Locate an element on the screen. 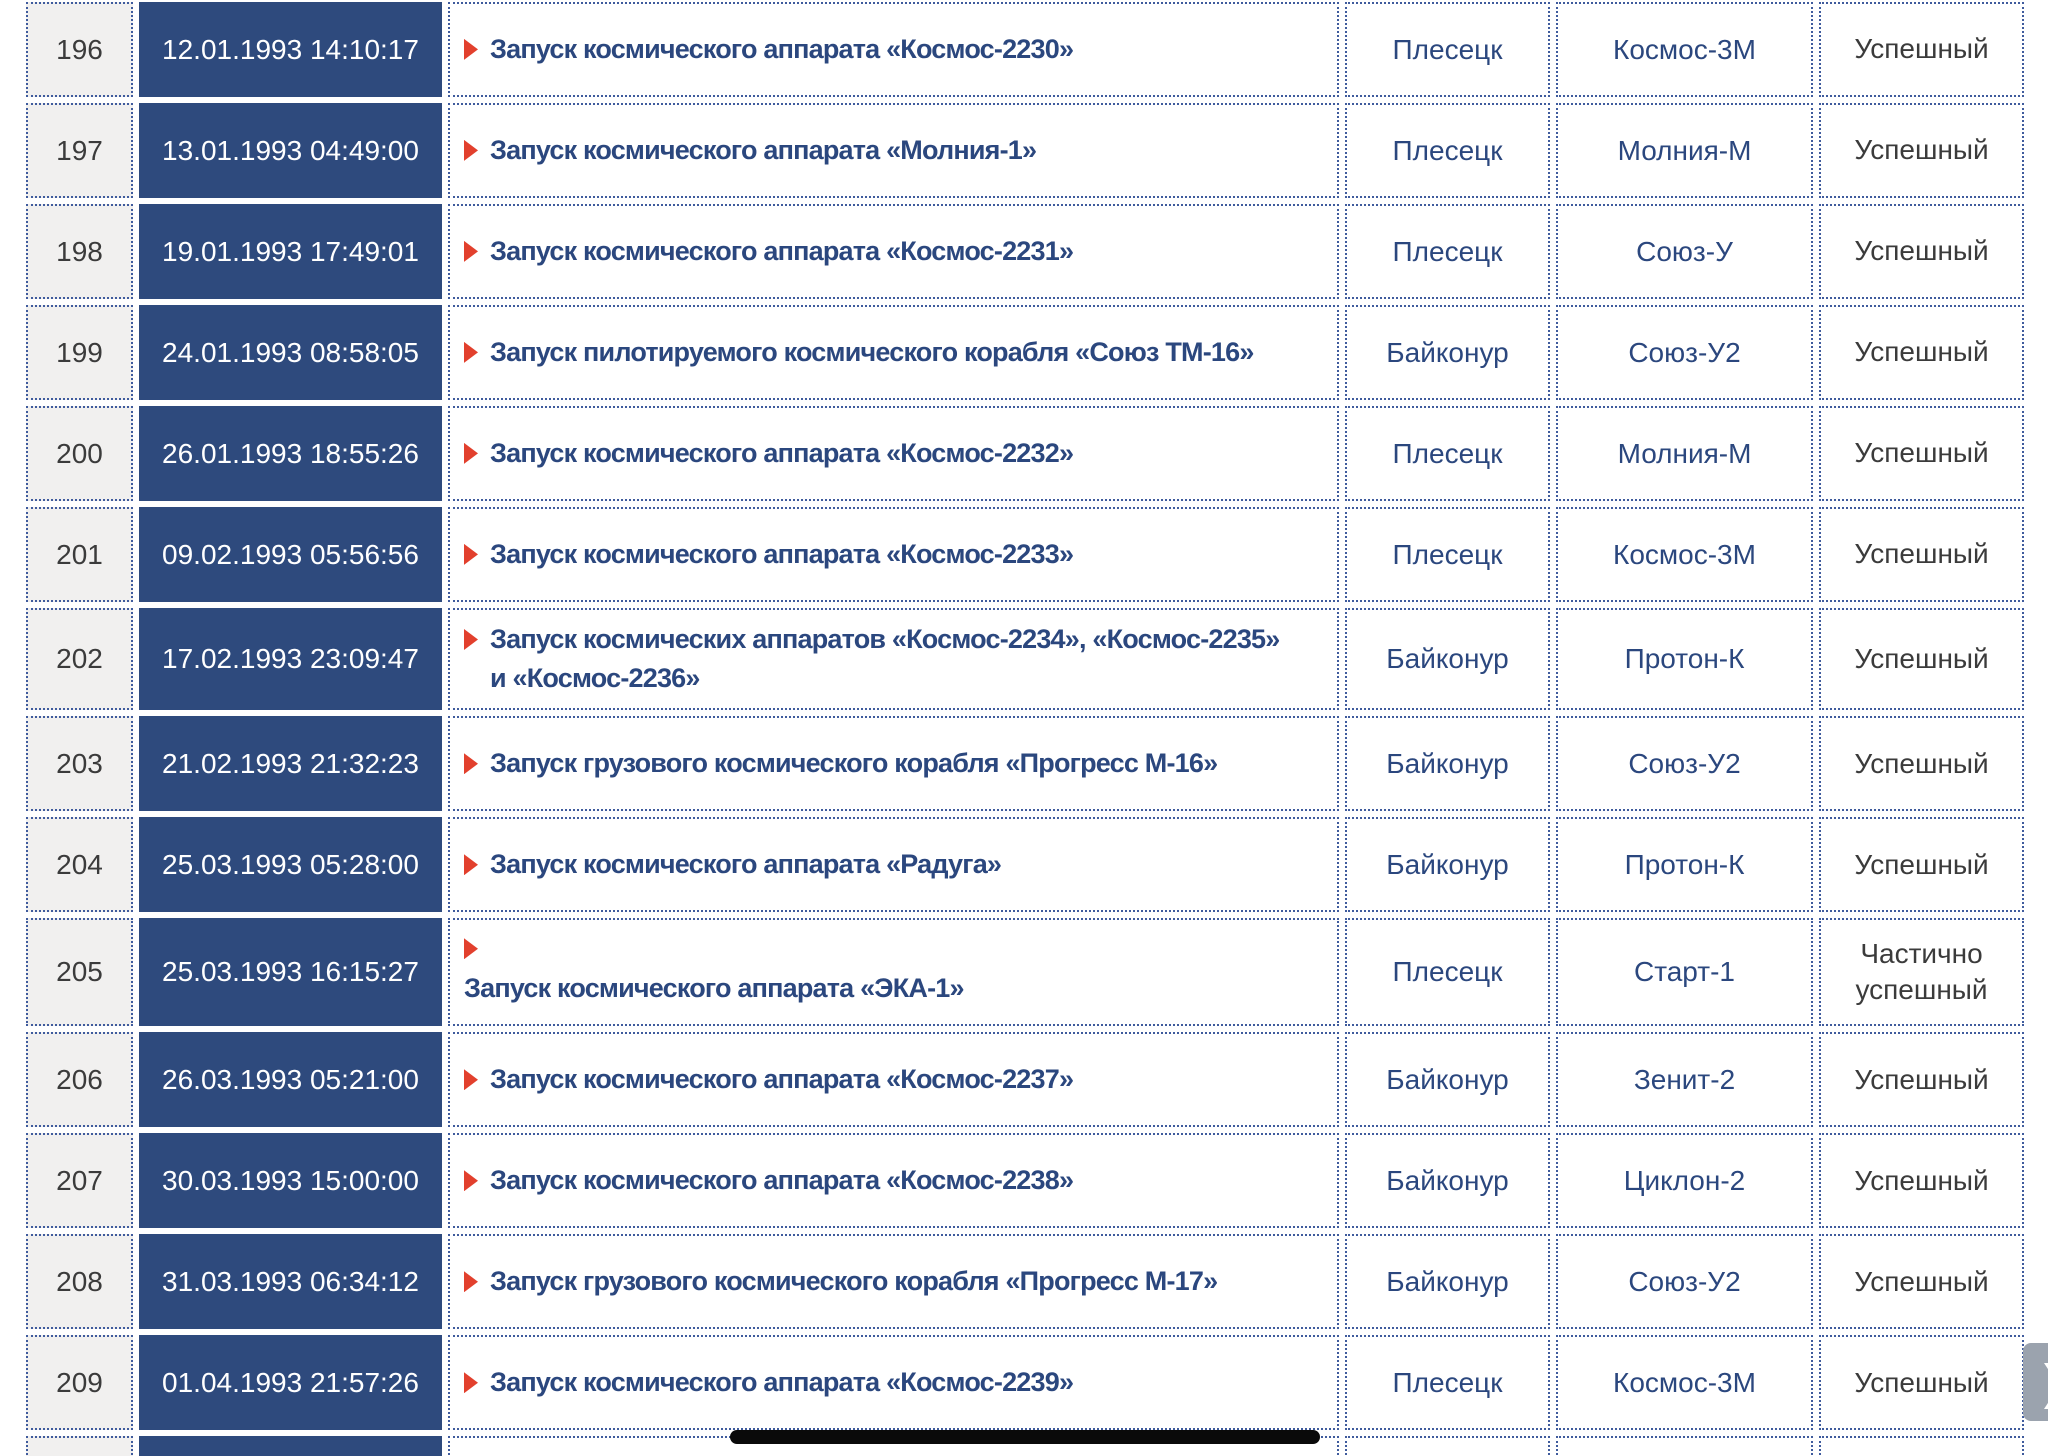 The height and width of the screenshot is (1456, 2048). row-number-cell: 207 is located at coordinates (79, 1181).